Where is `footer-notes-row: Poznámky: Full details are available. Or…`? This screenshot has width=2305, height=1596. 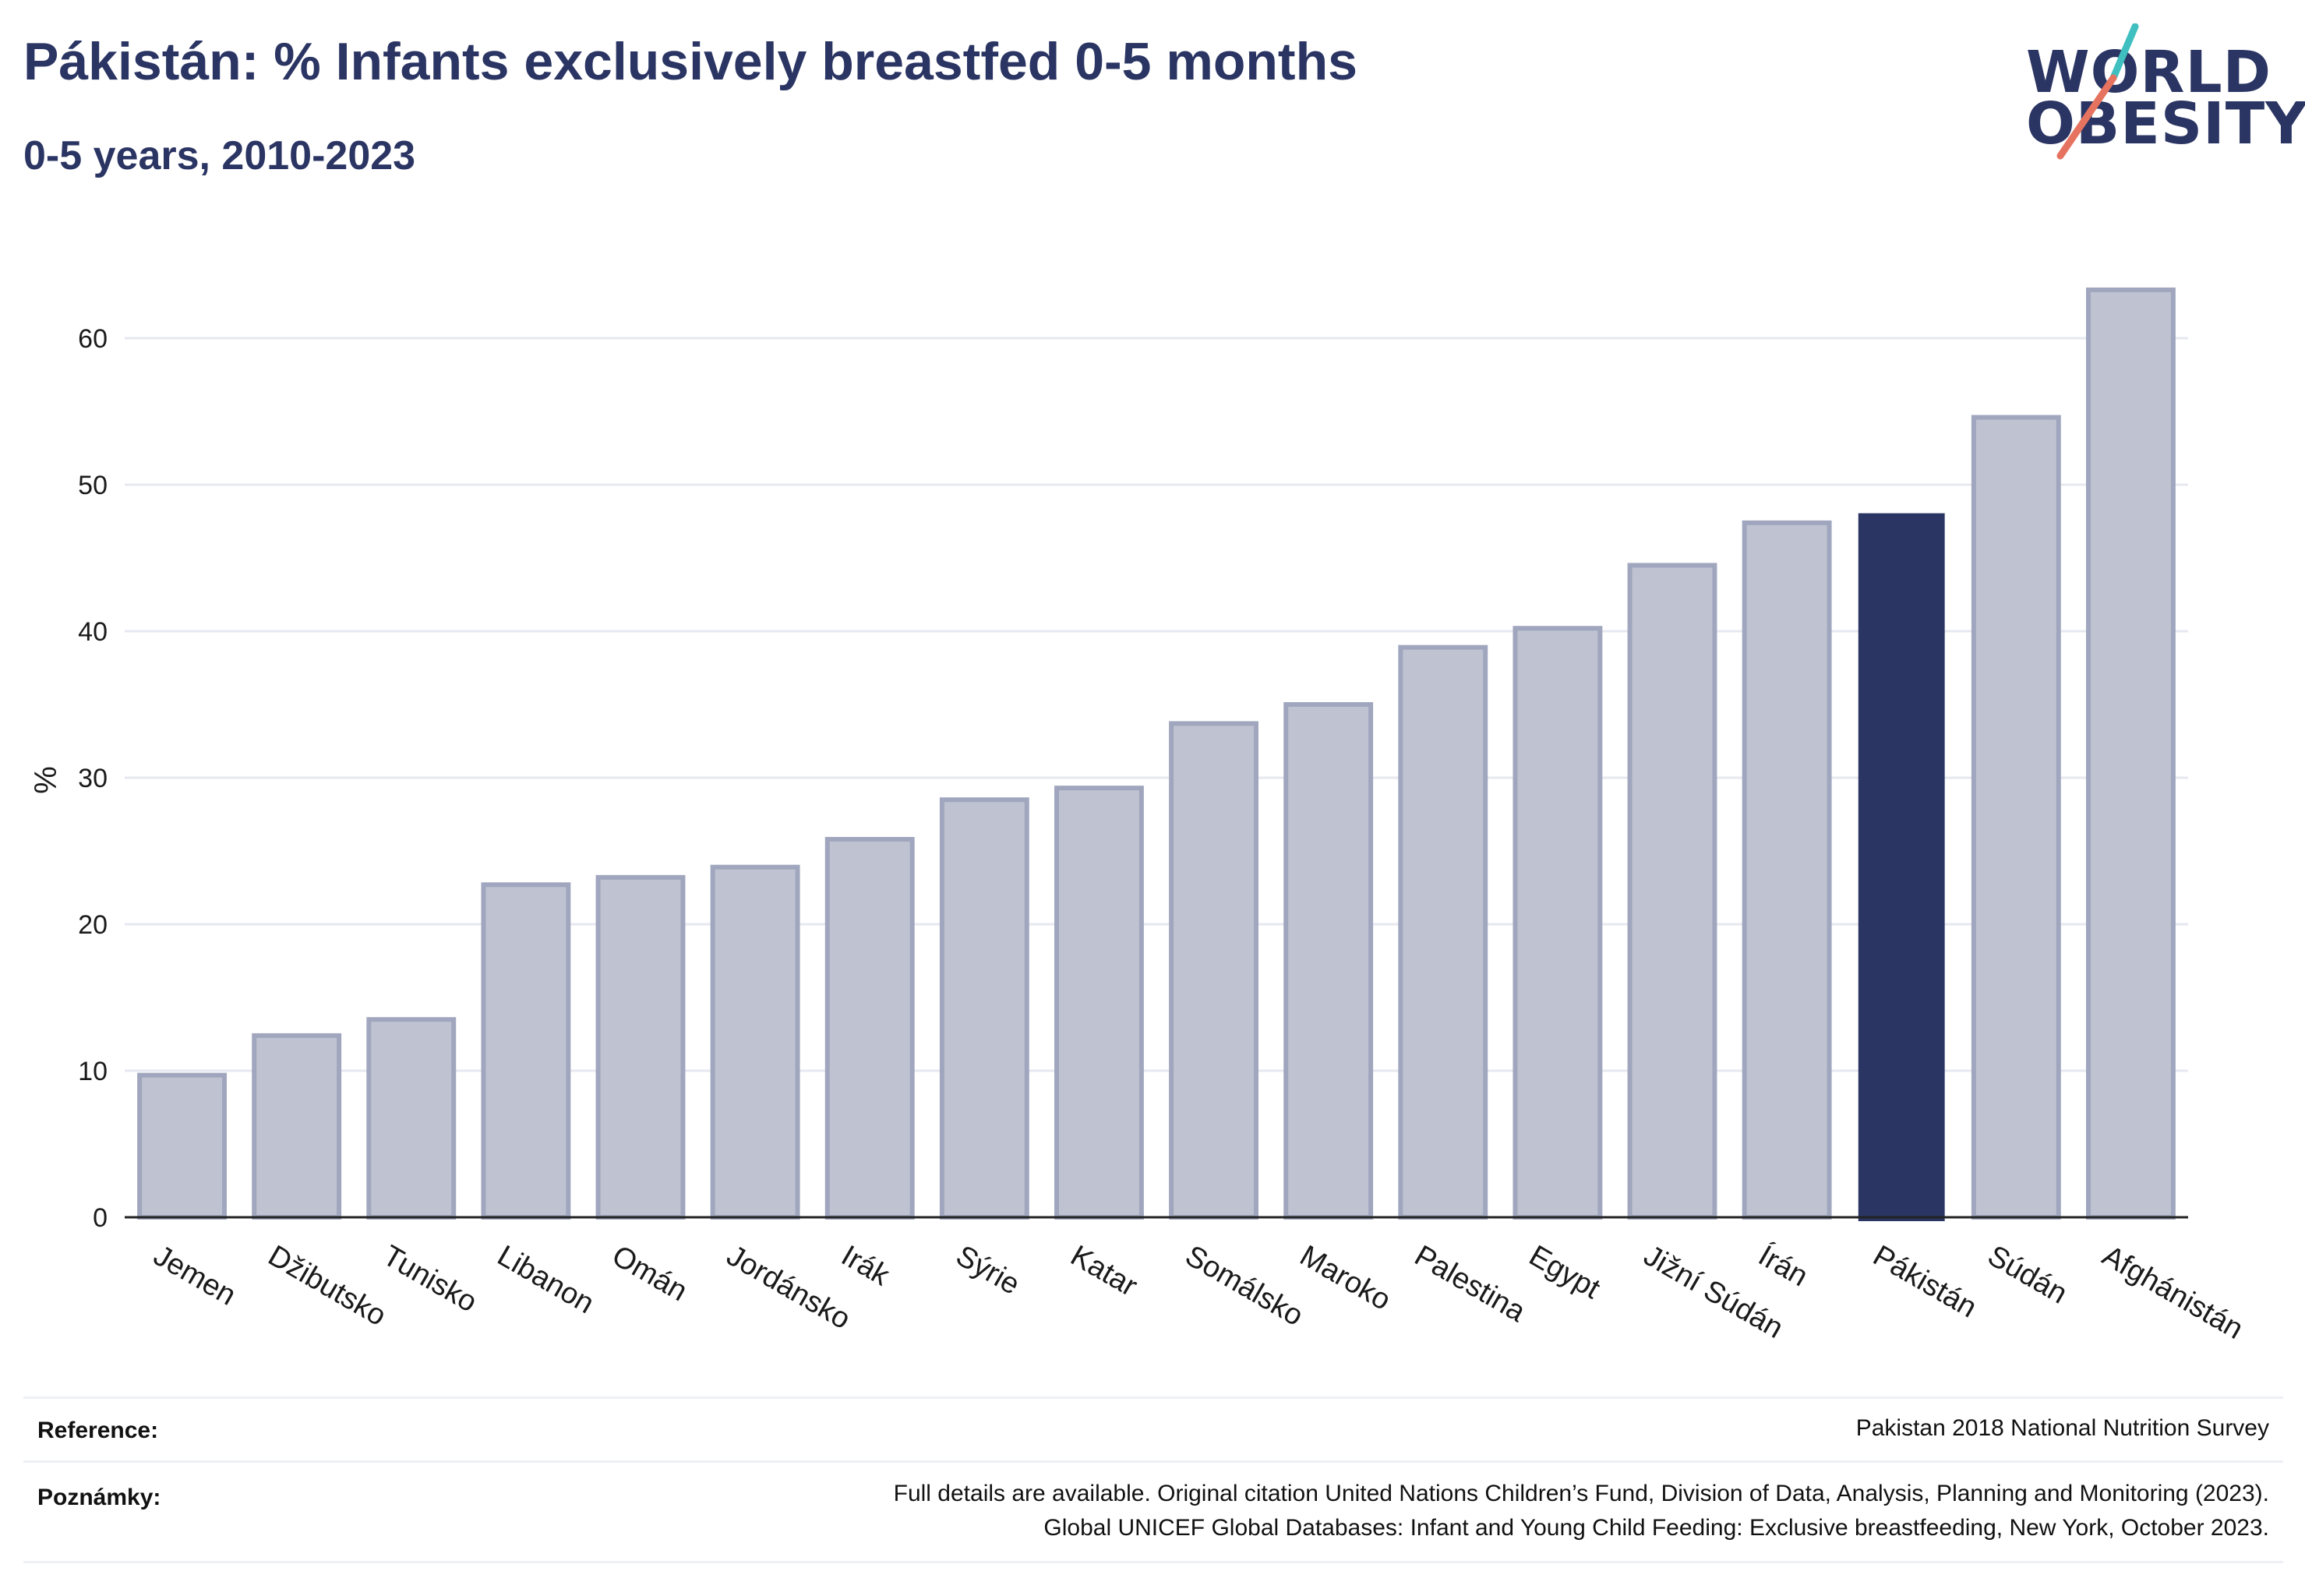
footer-notes-row: Poznámky: Full details are available. Or… is located at coordinates (1153, 1511).